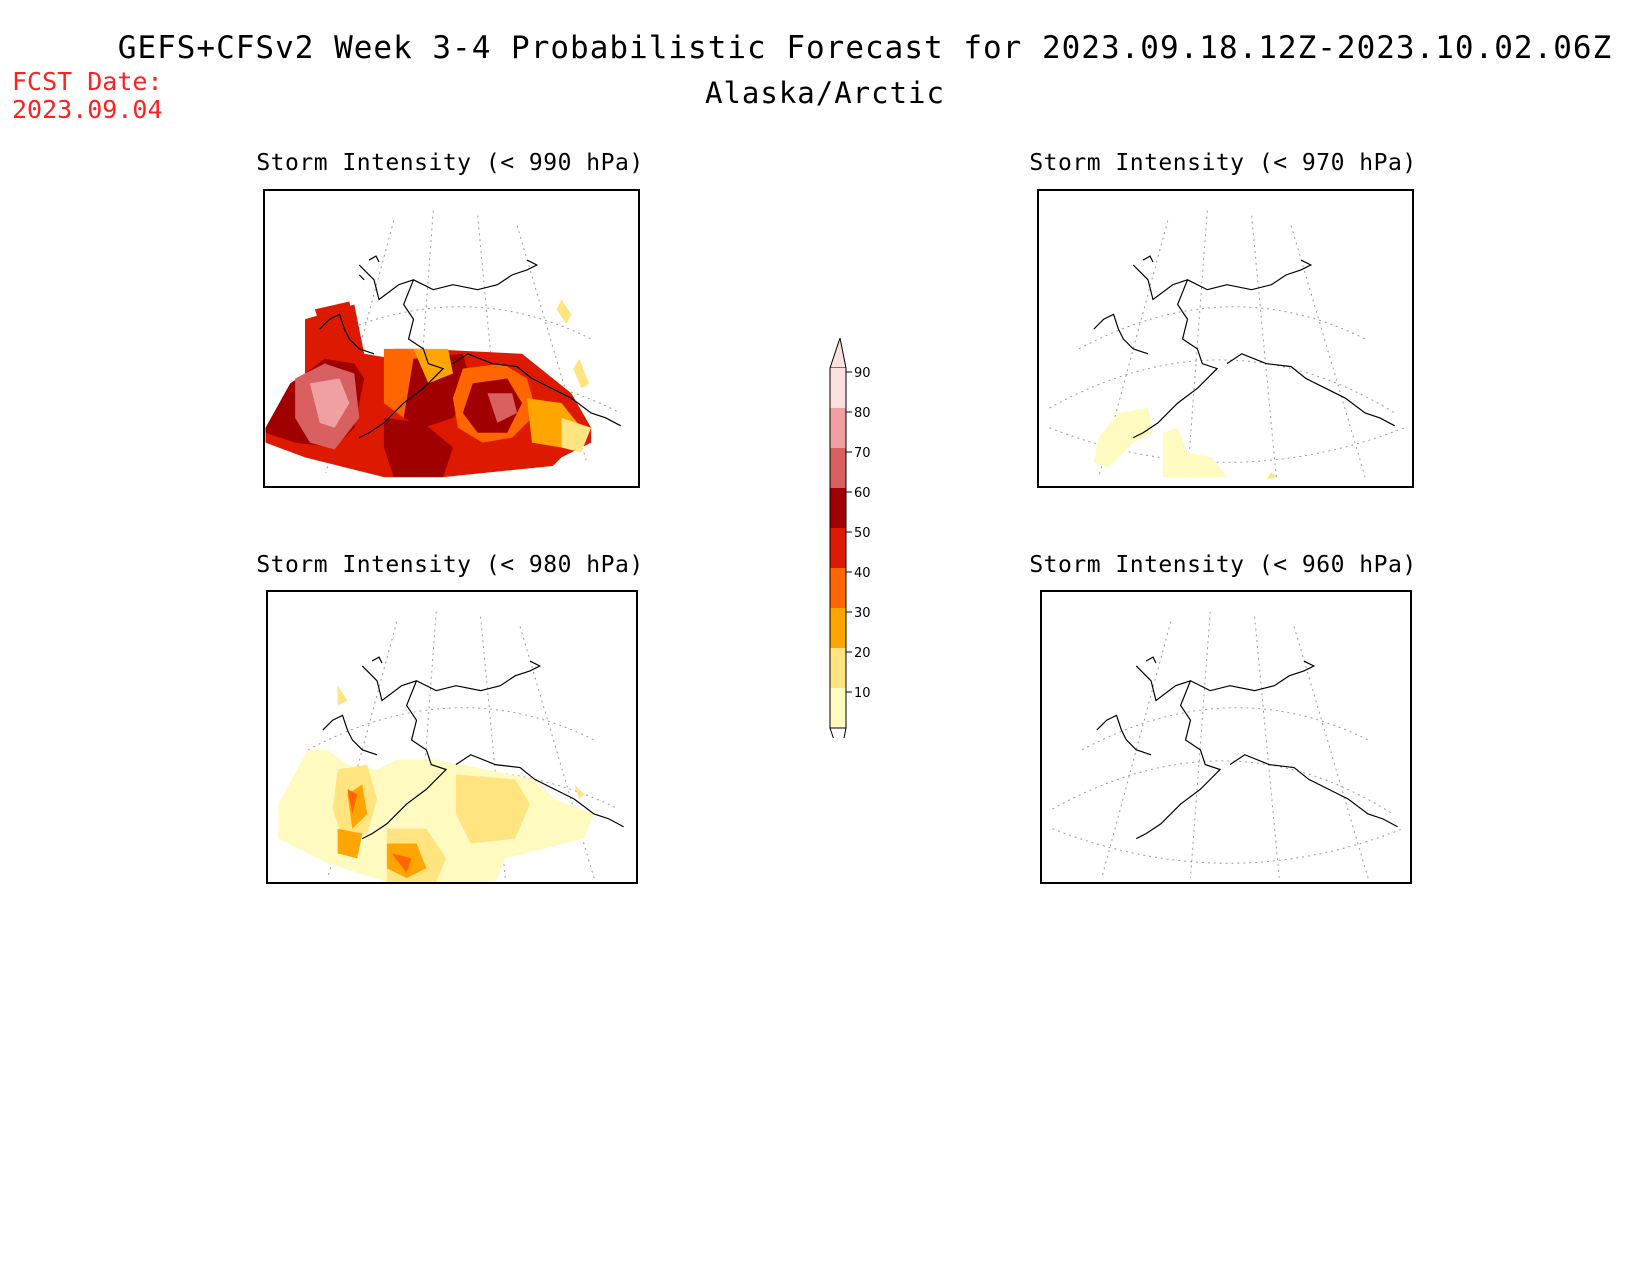 The image size is (1650, 1275). I want to click on colorbar-label: 80, so click(862, 413).